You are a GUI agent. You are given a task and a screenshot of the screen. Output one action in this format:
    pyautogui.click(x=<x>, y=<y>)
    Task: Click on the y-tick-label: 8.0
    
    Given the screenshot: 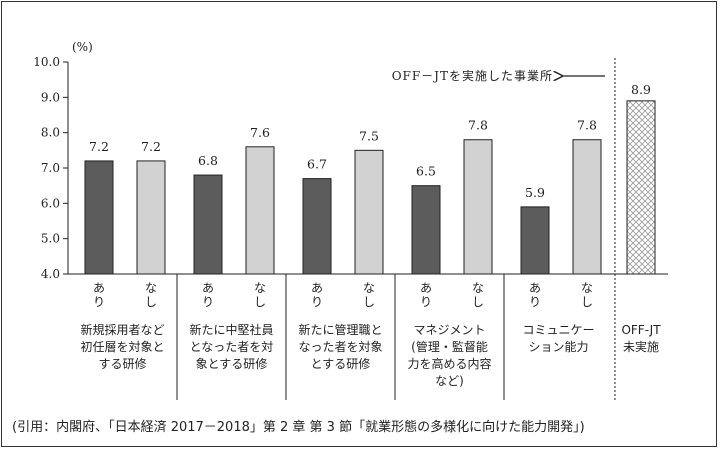 What is the action you would take?
    pyautogui.click(x=50, y=133)
    